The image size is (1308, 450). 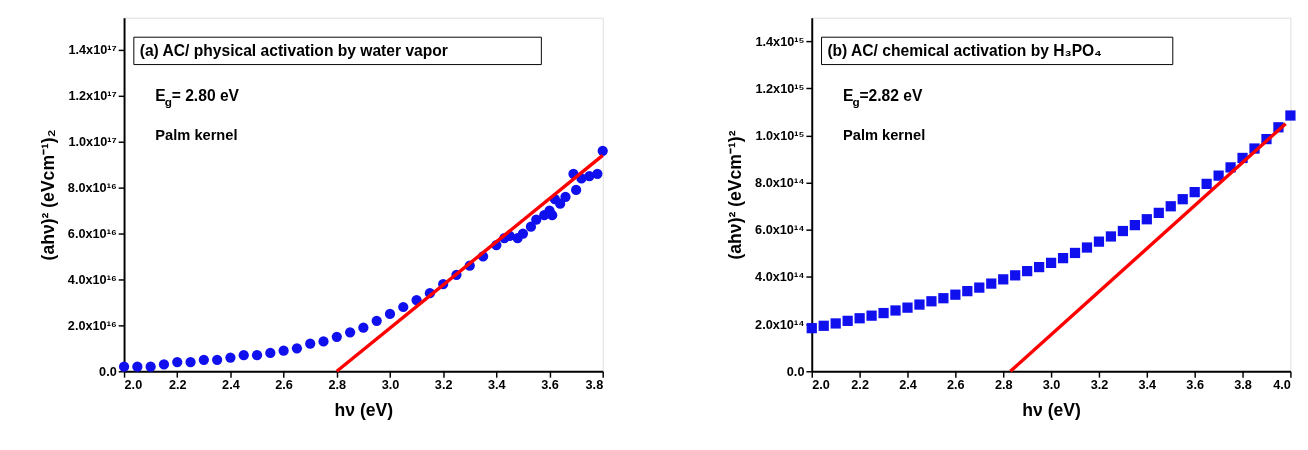 I want to click on y-tick-label: 4.0x10¹⁴, so click(x=780, y=277).